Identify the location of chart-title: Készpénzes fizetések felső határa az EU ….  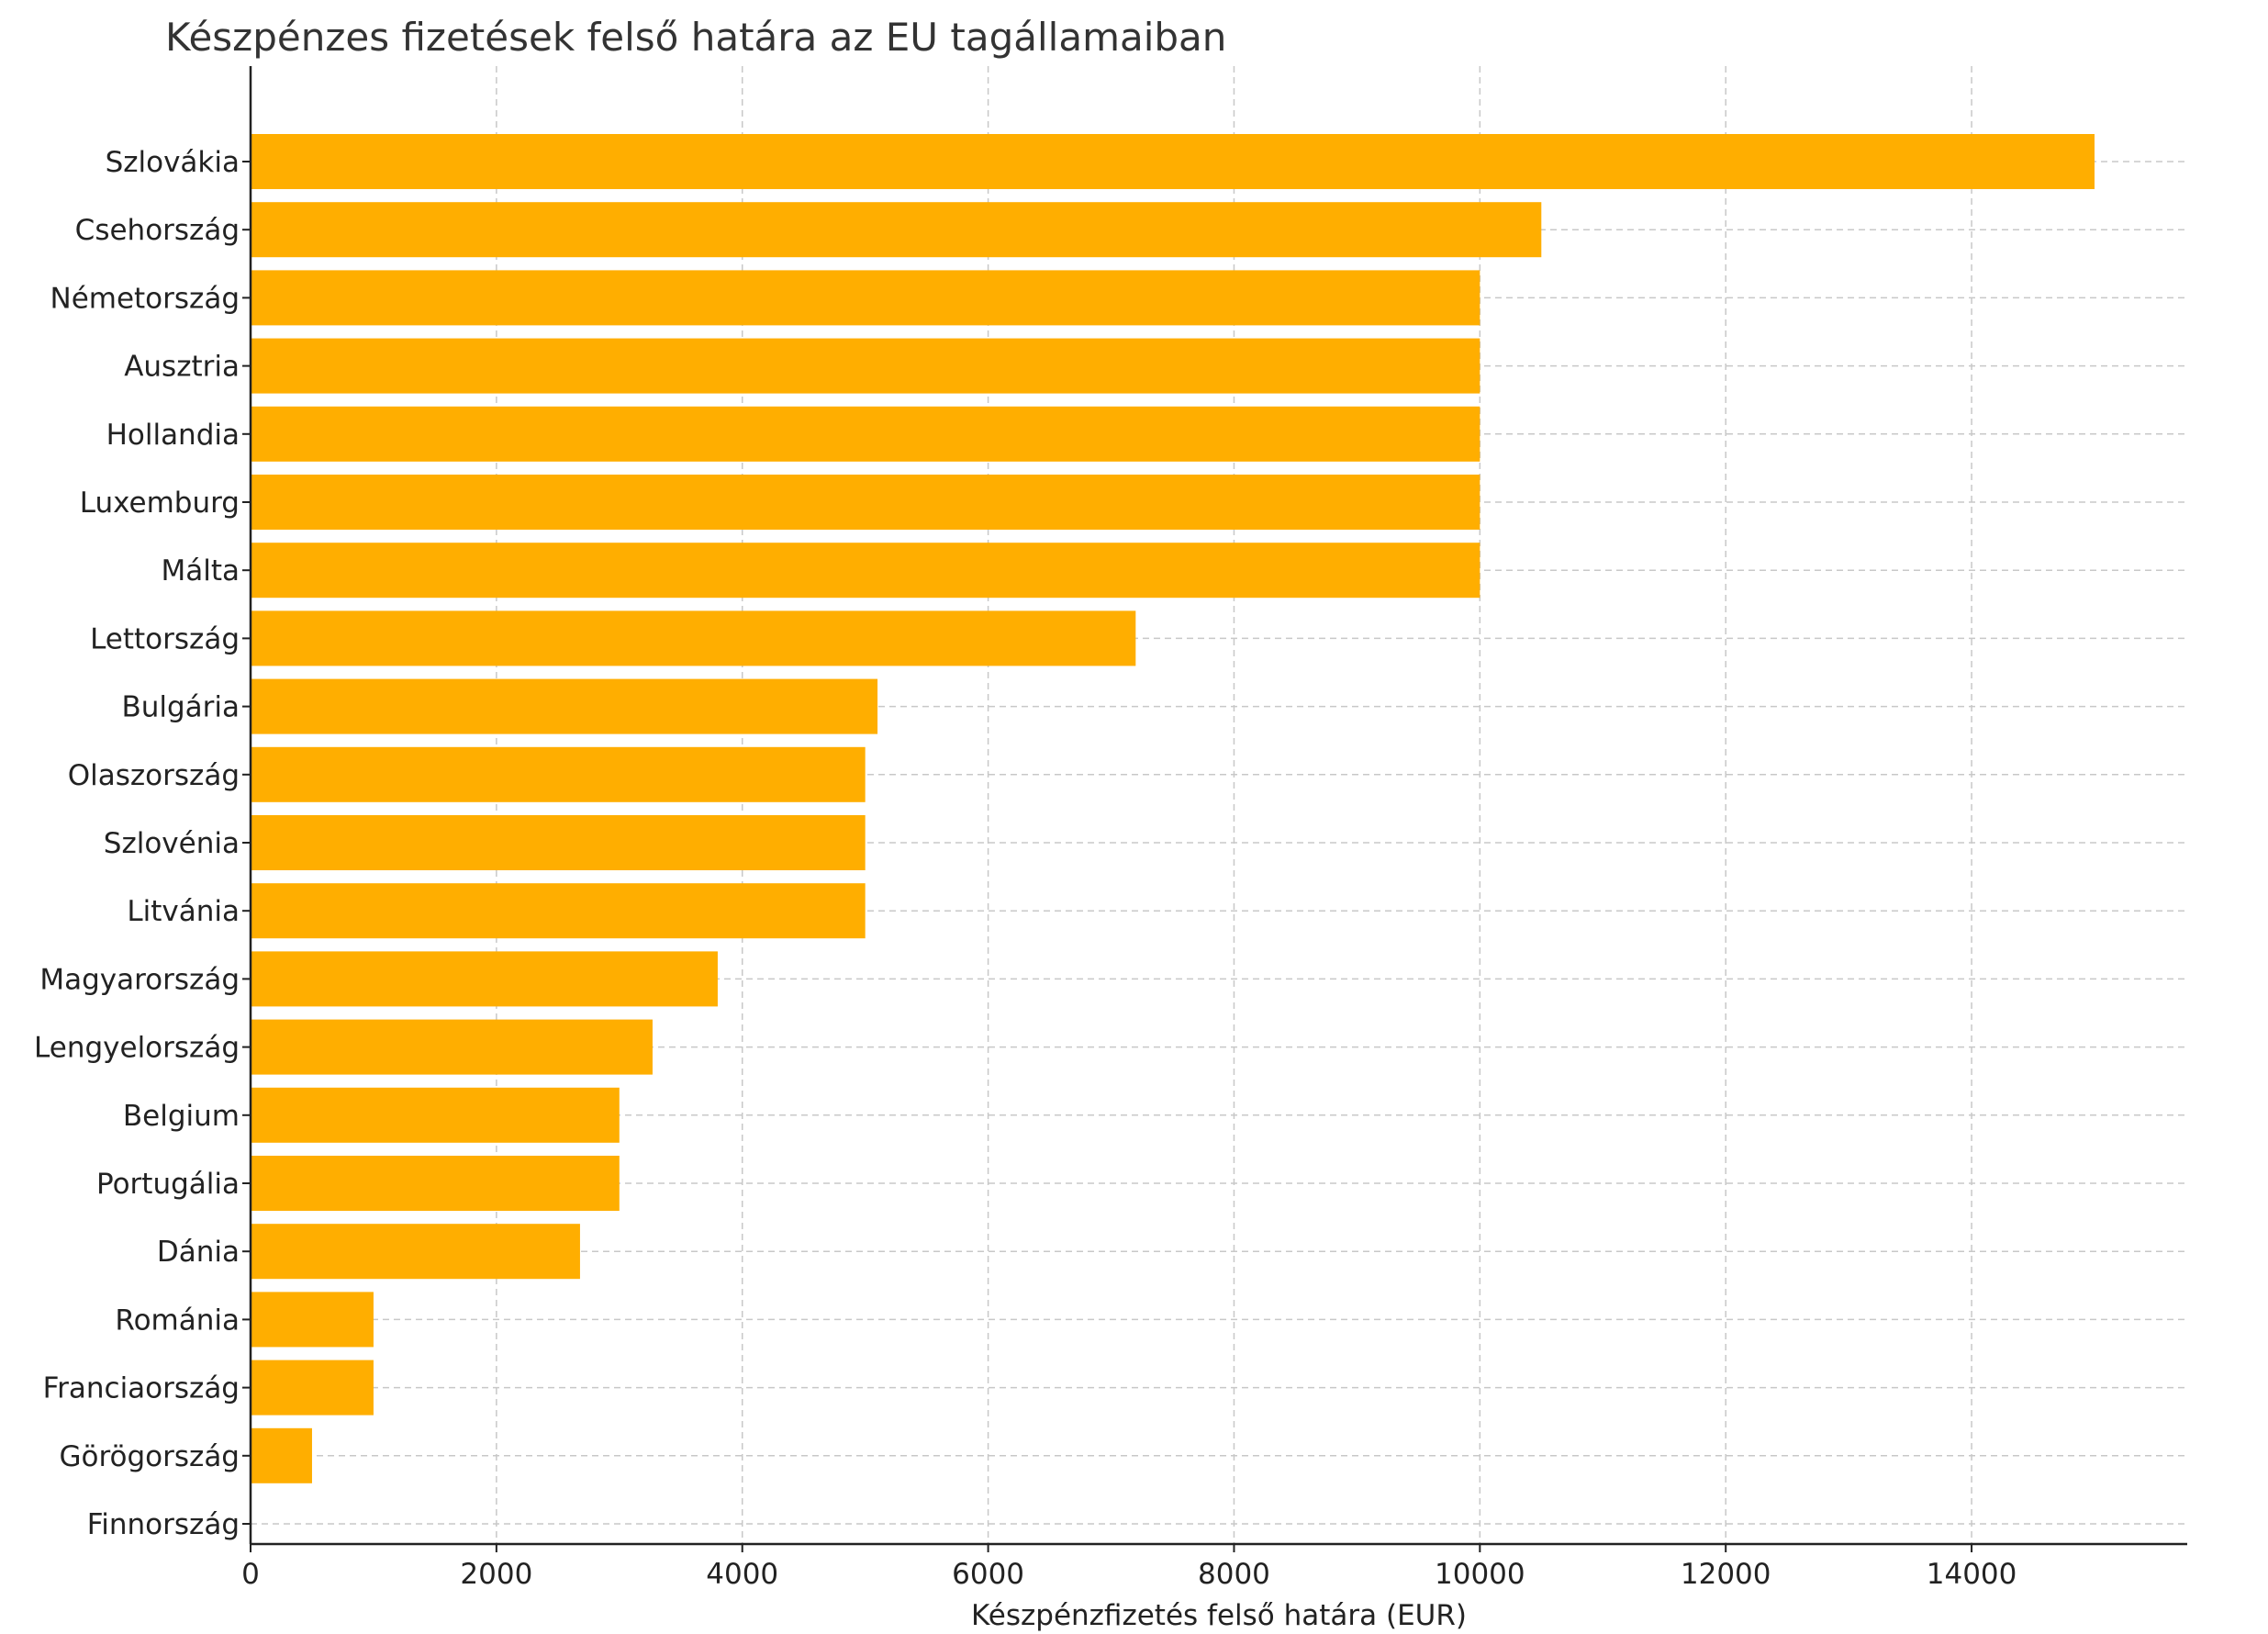
(695, 37).